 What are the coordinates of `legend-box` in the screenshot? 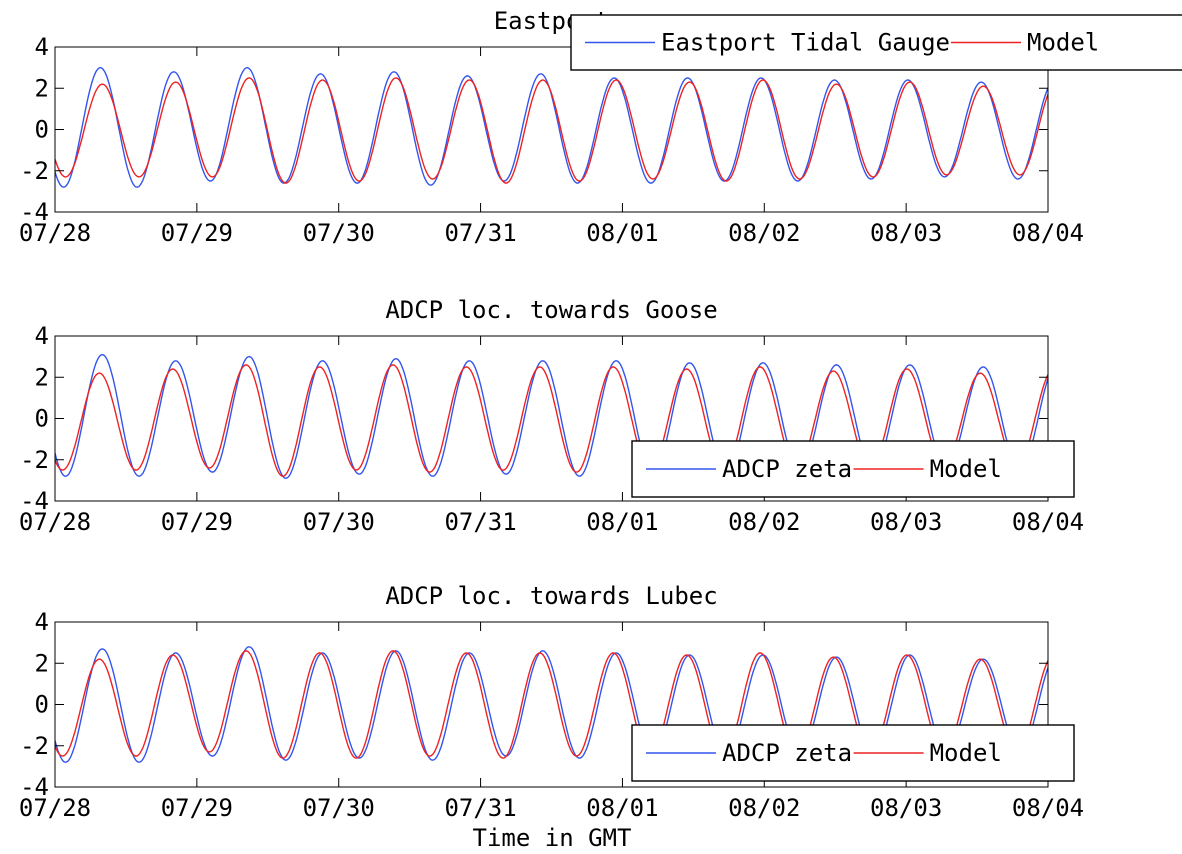 It's located at (876, 42).